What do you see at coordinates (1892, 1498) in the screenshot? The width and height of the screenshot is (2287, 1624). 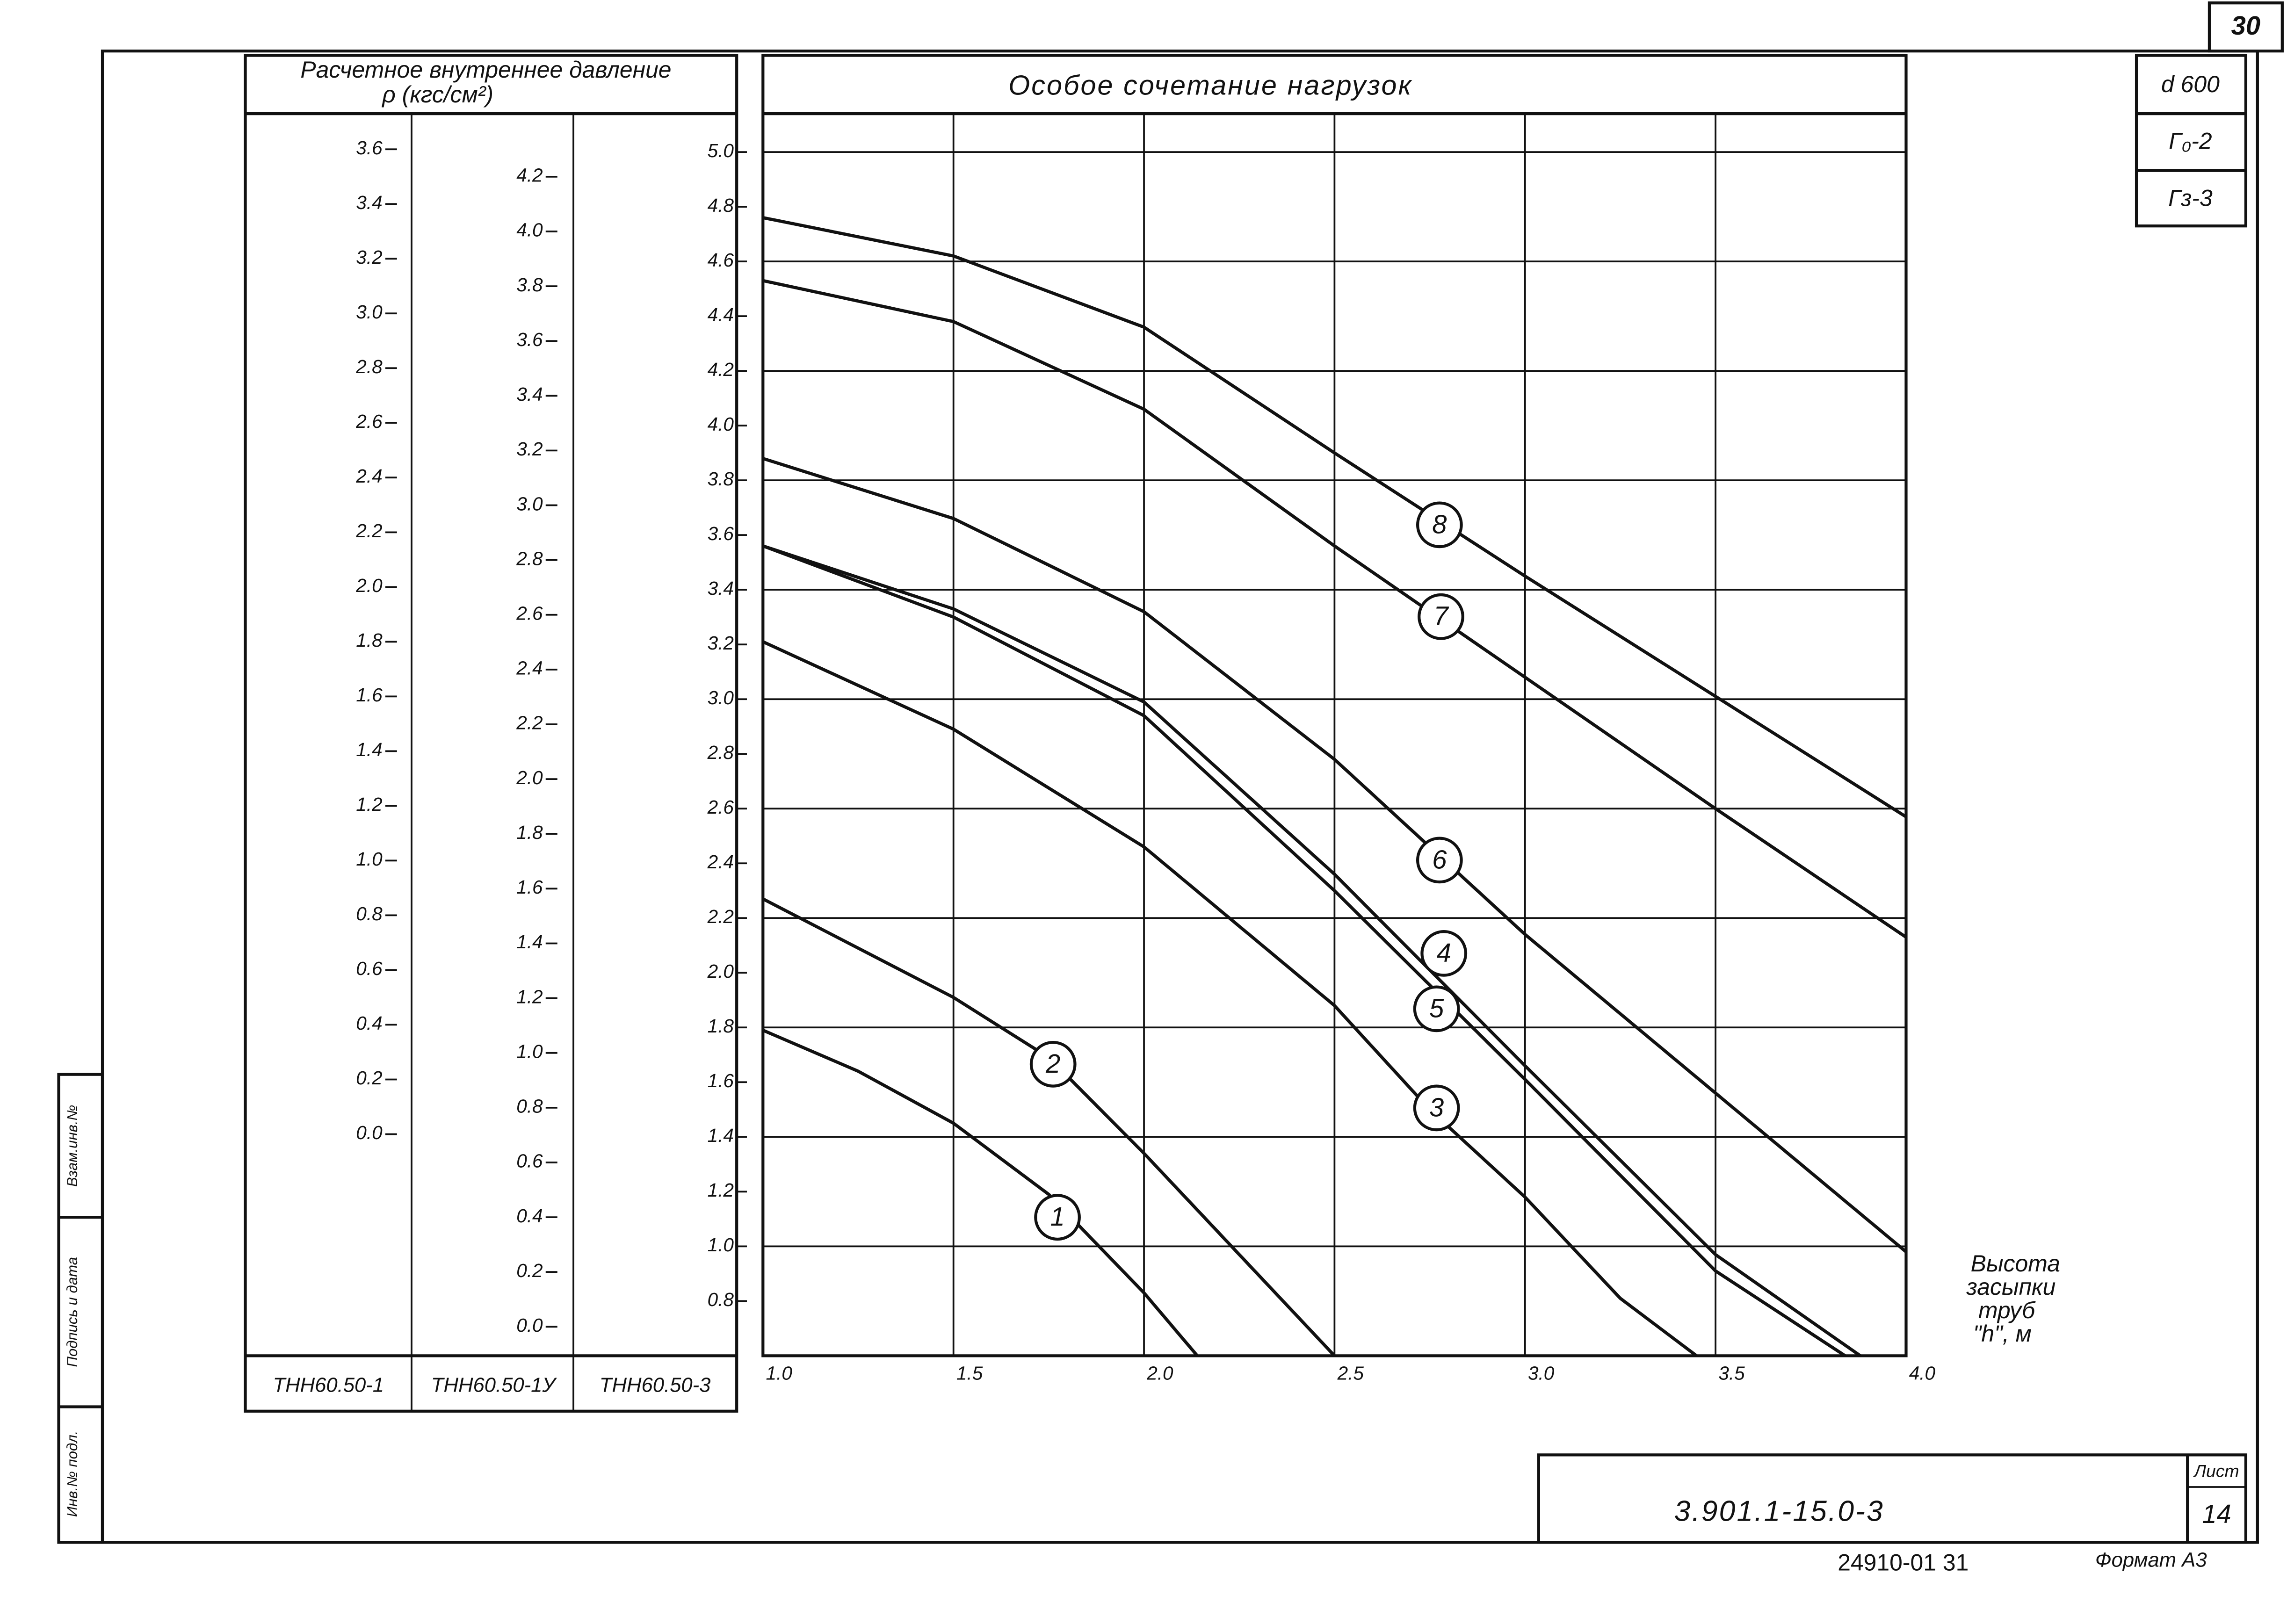 I see `title-block` at bounding box center [1892, 1498].